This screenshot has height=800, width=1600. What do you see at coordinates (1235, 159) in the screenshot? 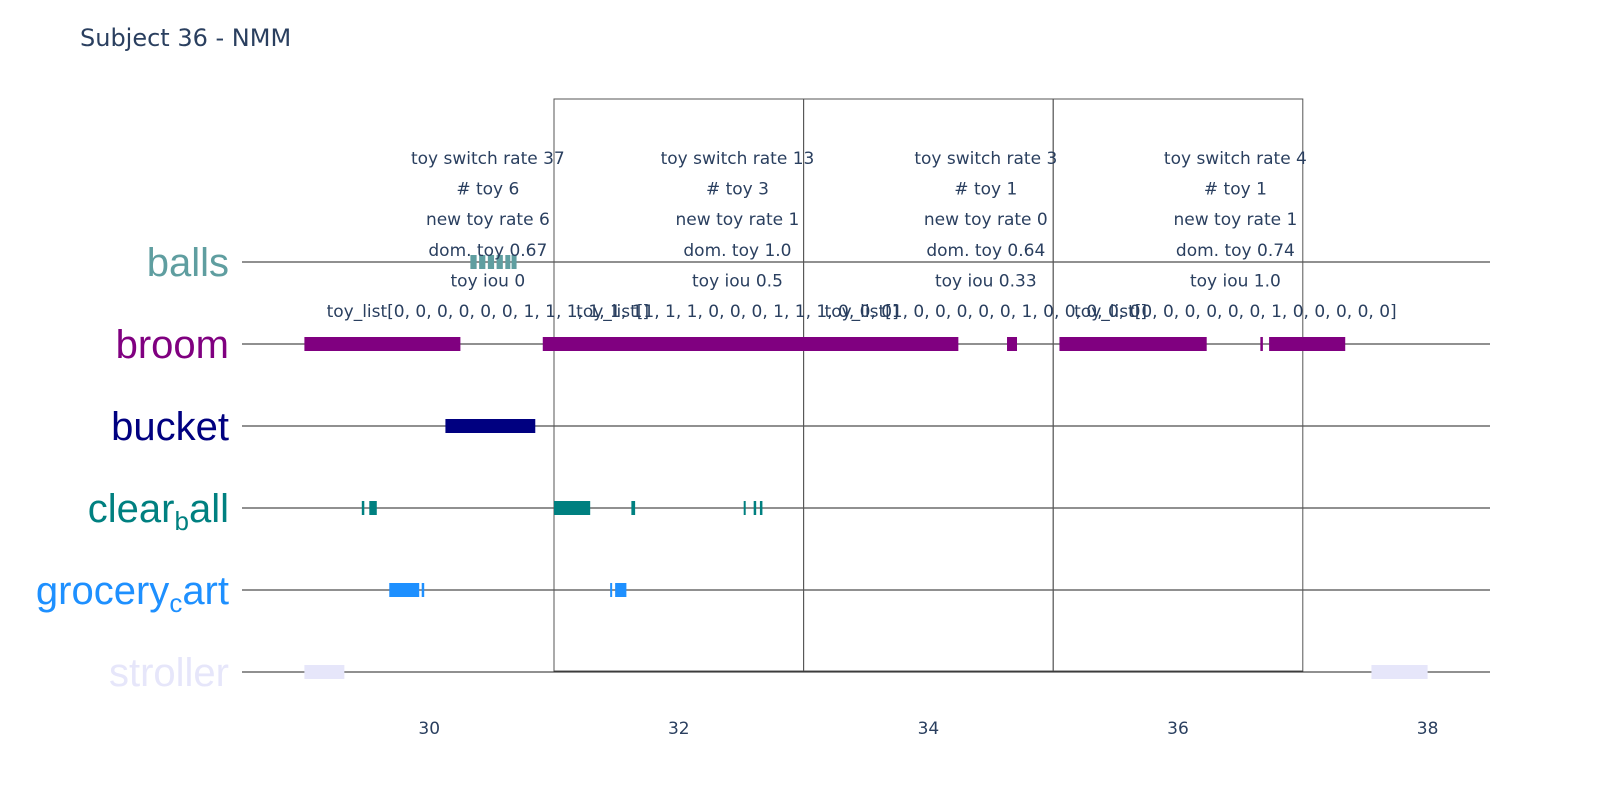
I see `annotation-4-line-1: toy switch rate 4` at bounding box center [1235, 159].